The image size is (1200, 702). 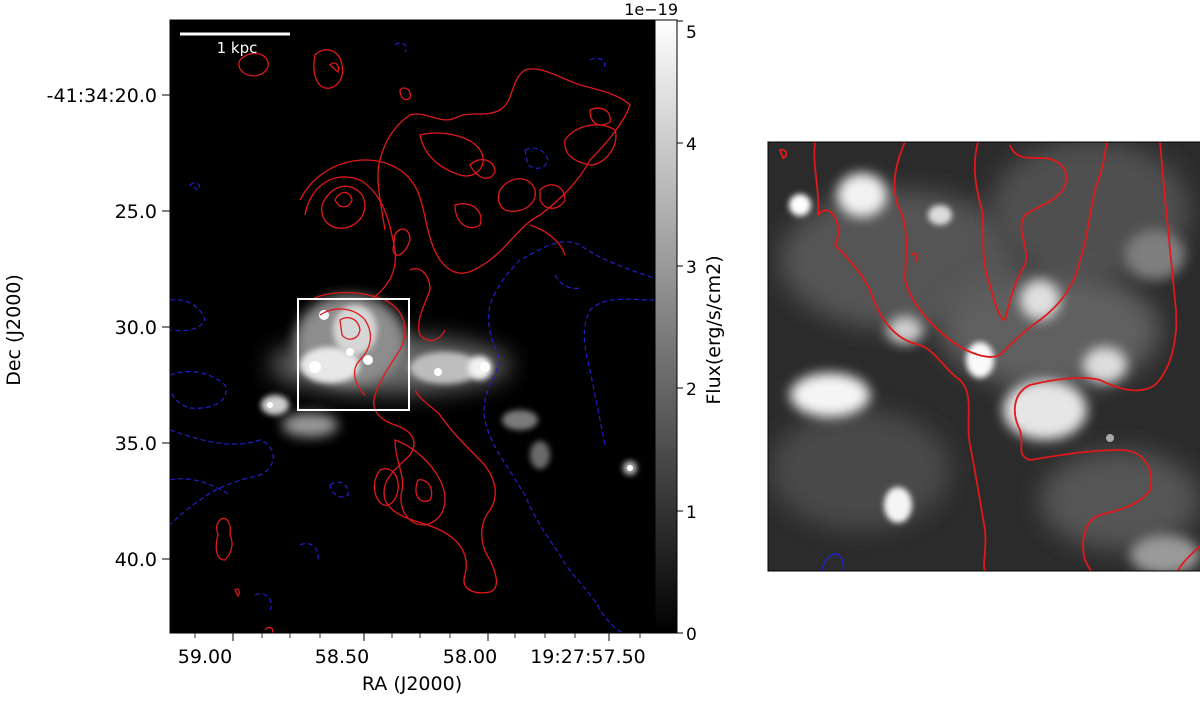 What do you see at coordinates (691, 513) in the screenshot?
I see `colorbar-tick-label: 1` at bounding box center [691, 513].